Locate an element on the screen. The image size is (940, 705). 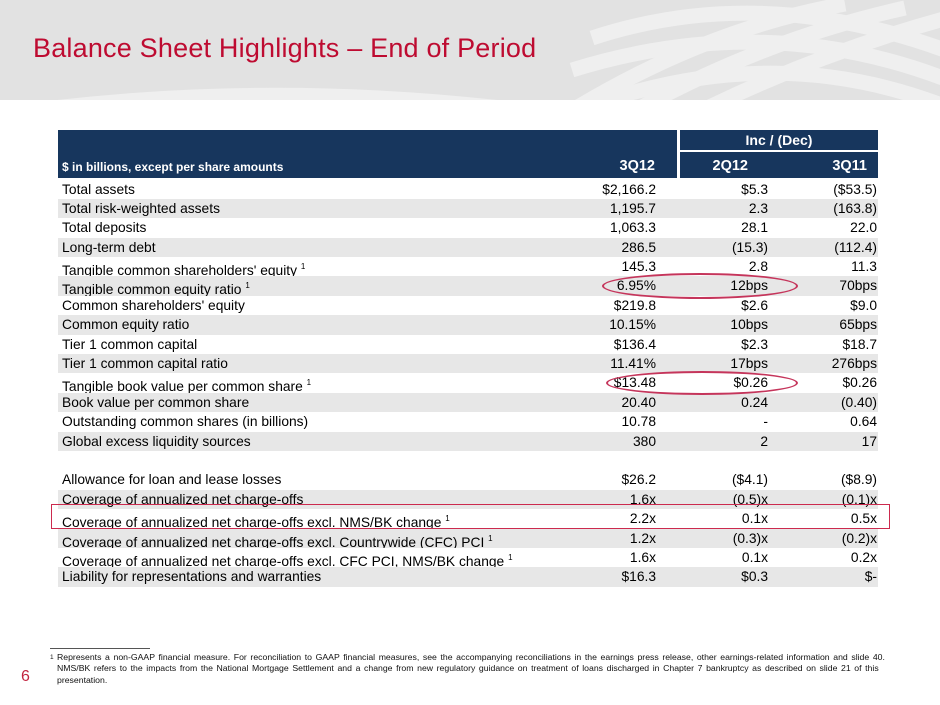
cell-3q11: 70bps is located at coordinates (858, 286).